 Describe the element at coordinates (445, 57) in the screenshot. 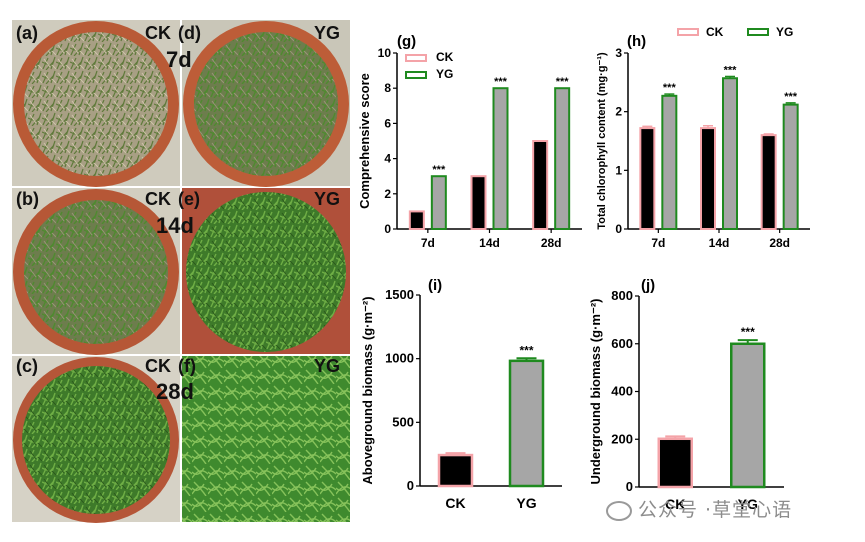

I see `legend-label-ck: CK` at that location.